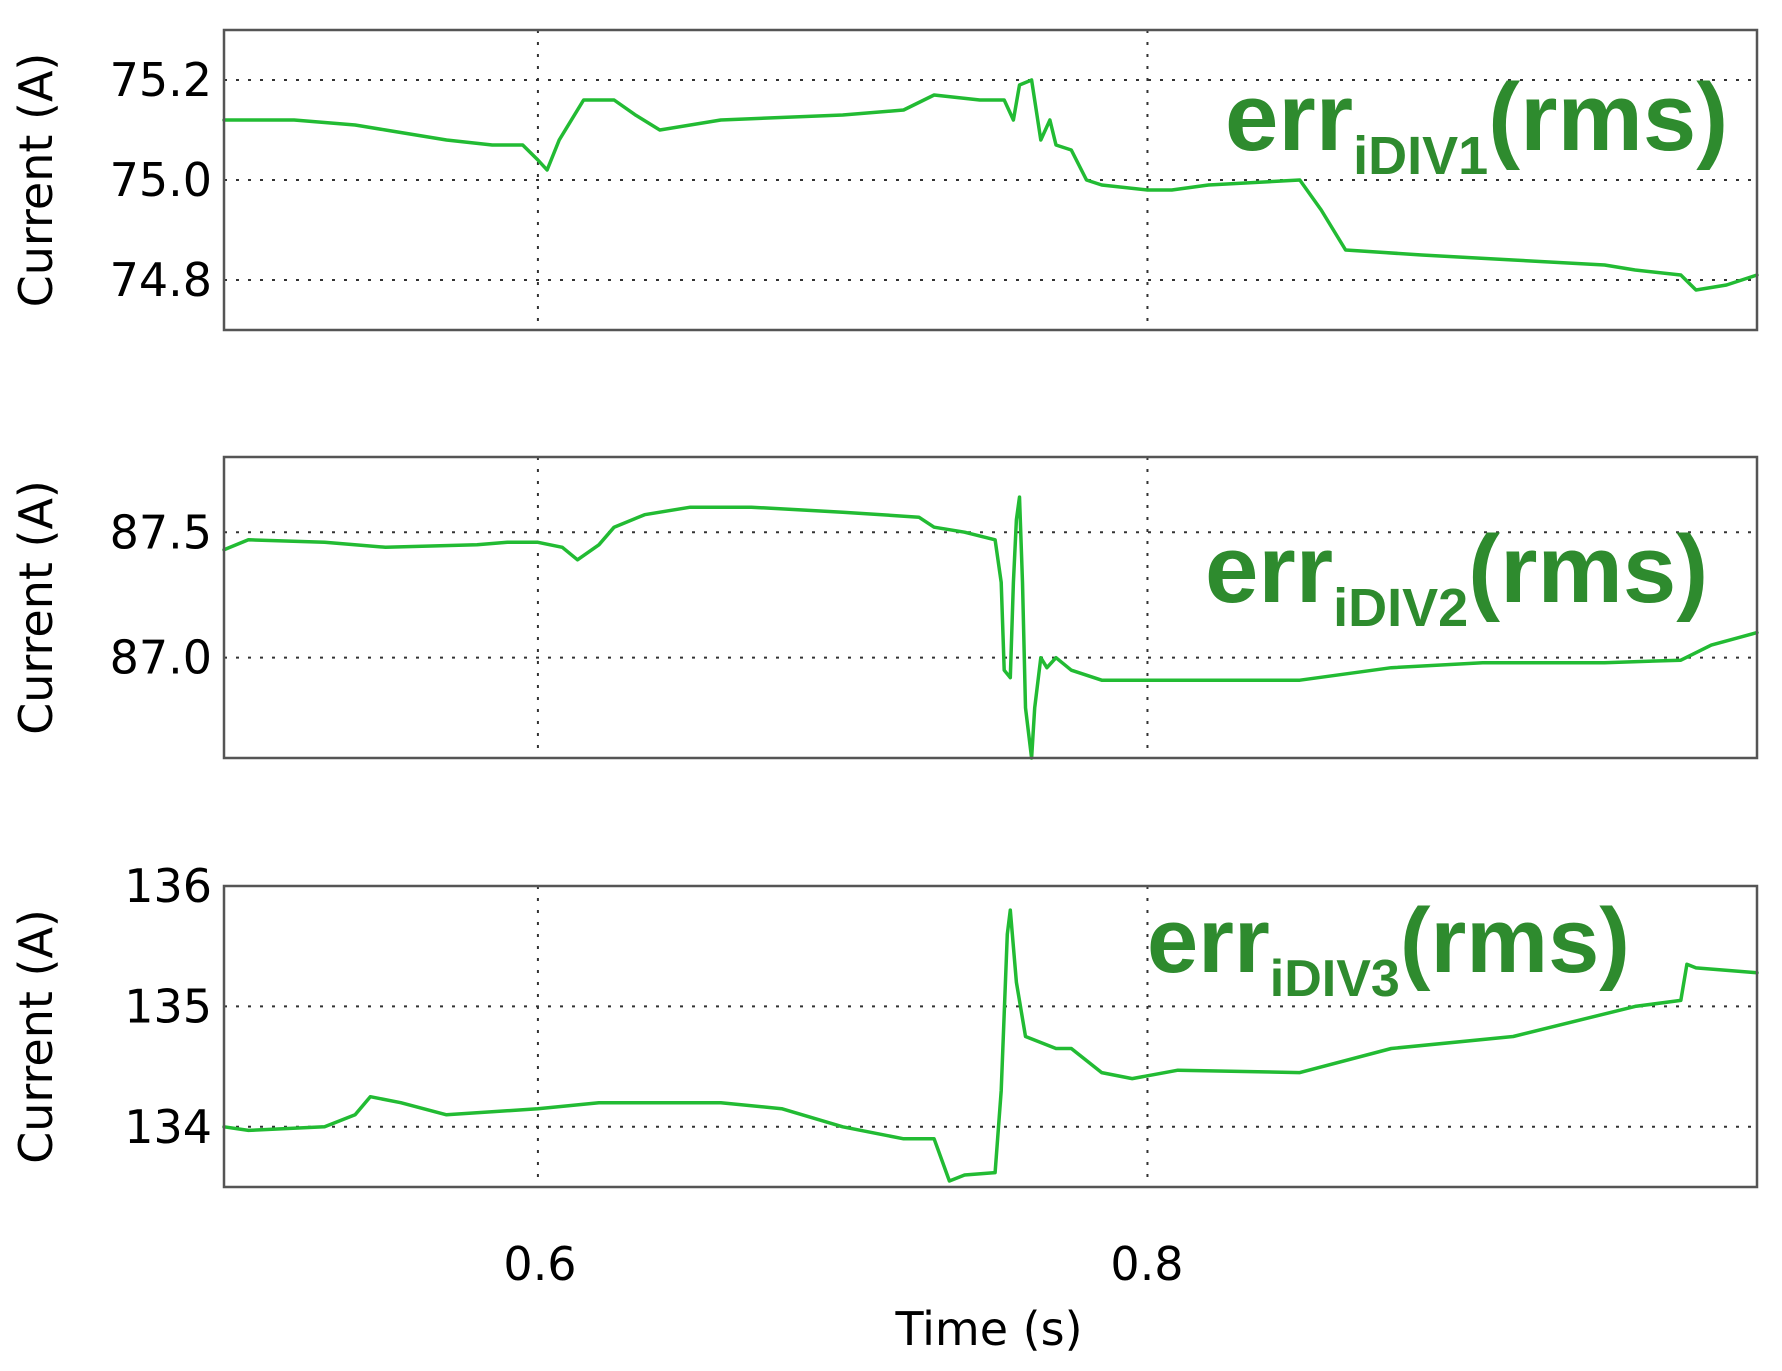 The image size is (1782, 1371). I want to click on annotation-subscript: iDIV1, so click(1420, 156).